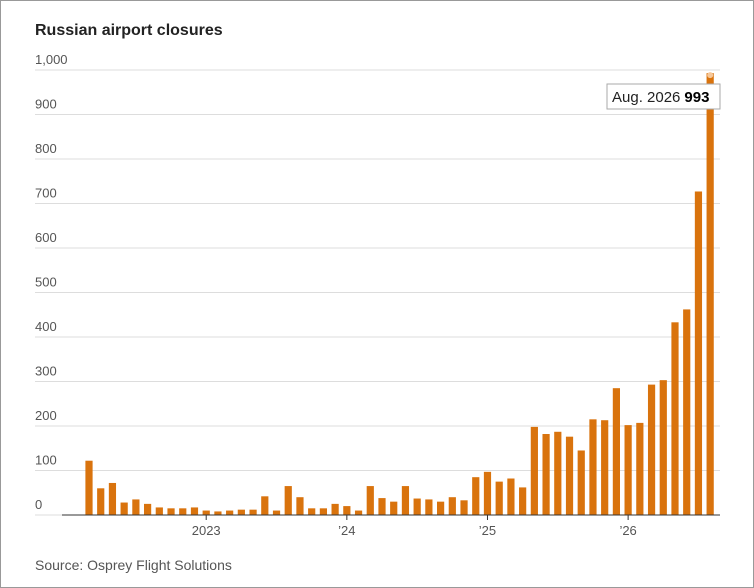 This screenshot has width=754, height=588. Describe the element at coordinates (129, 30) in the screenshot. I see `chart-title: Russian airport closures` at that location.